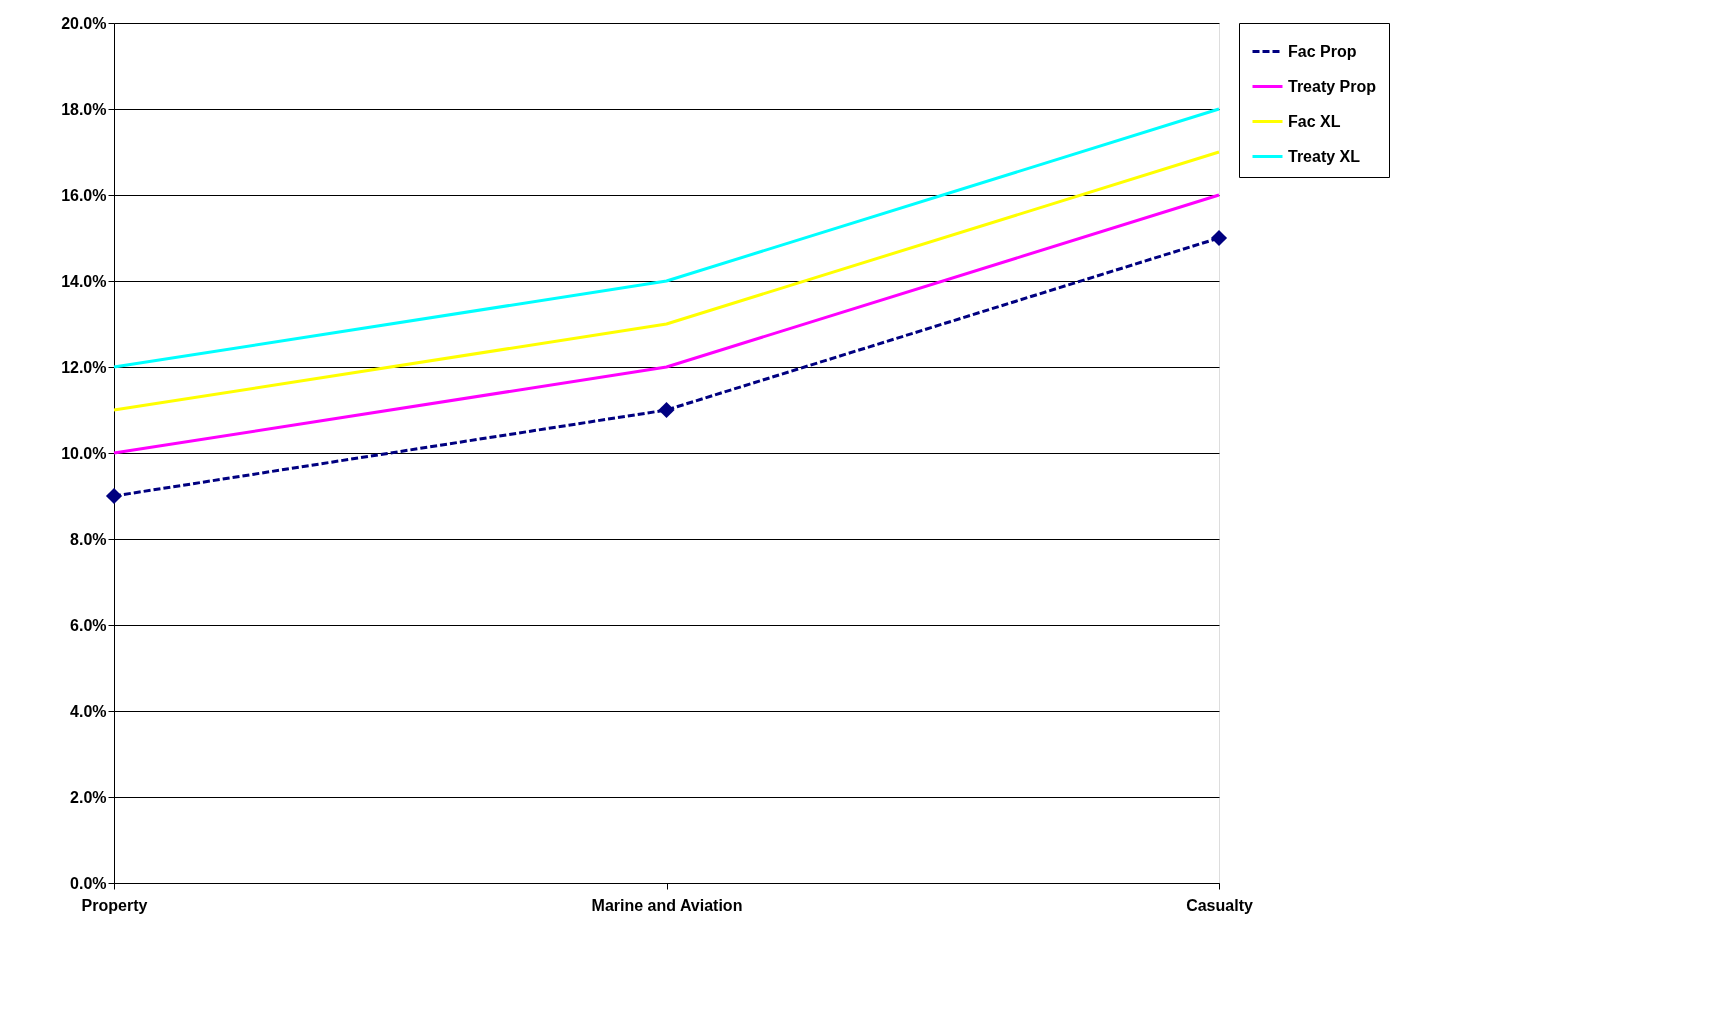 This screenshot has height=1023, width=1709. What do you see at coordinates (88, 883) in the screenshot?
I see `y-tick-label: 0.0%` at bounding box center [88, 883].